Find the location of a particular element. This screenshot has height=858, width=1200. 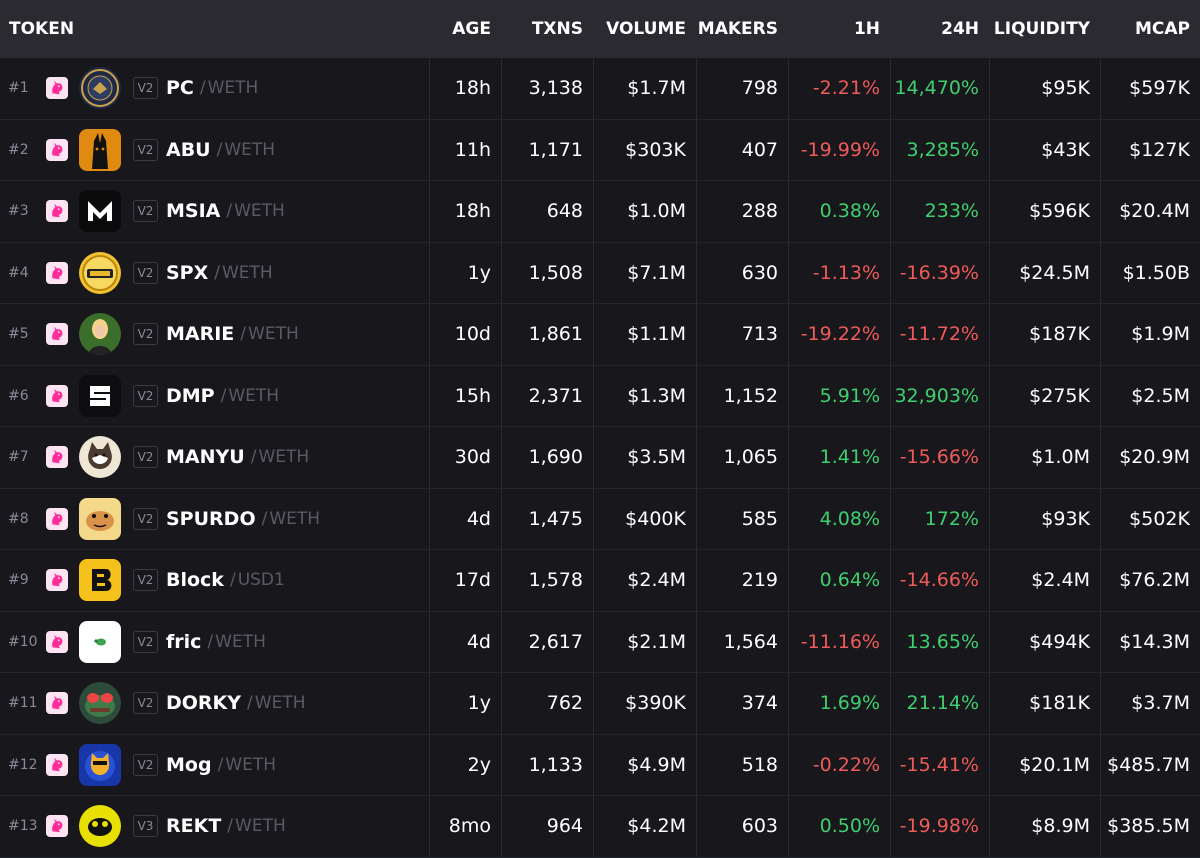

token-cell: #2 V2 ABU / WETH is located at coordinates (215, 149).